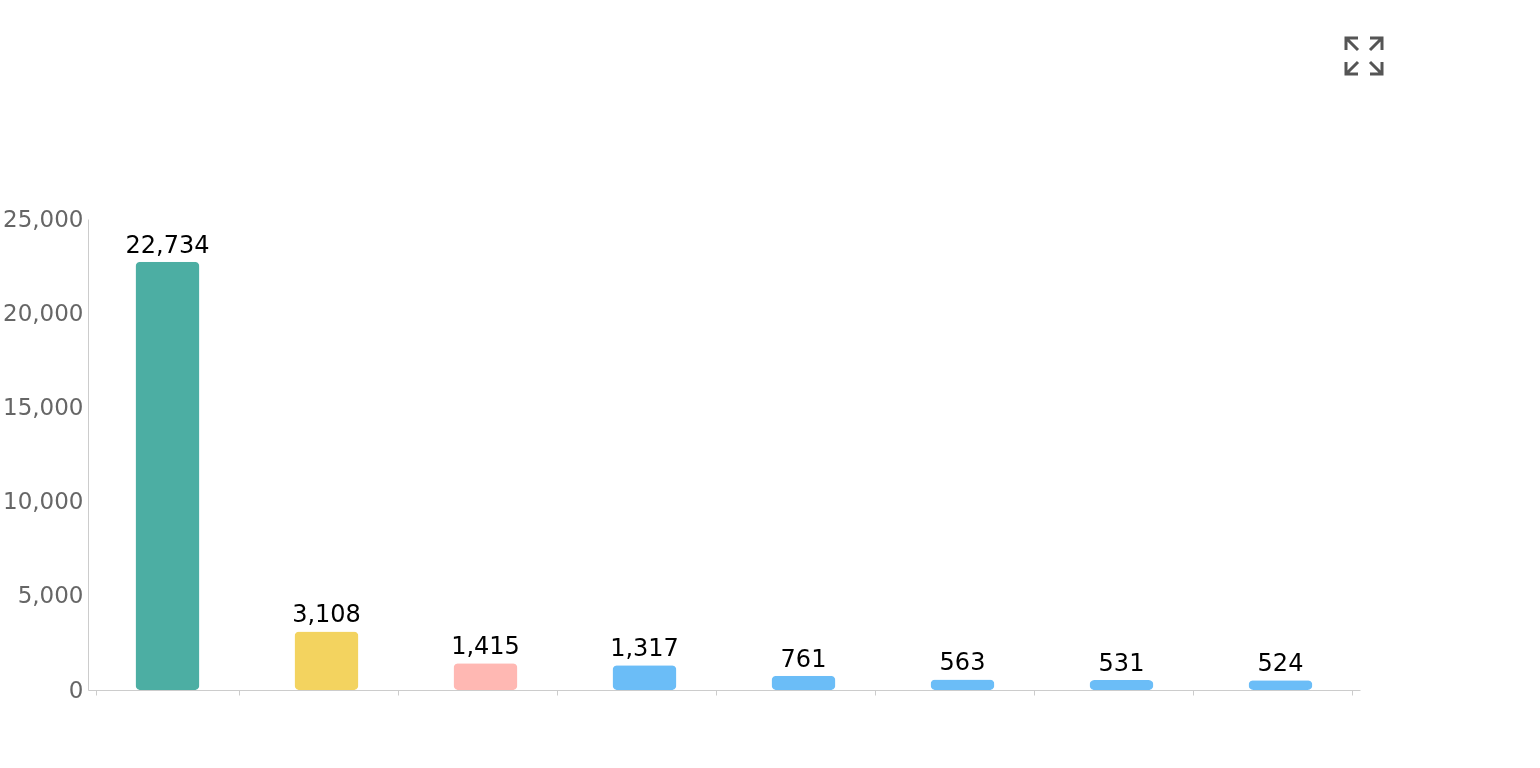  Describe the element at coordinates (644, 648) in the screenshot. I see `data-label: 1,317` at that location.